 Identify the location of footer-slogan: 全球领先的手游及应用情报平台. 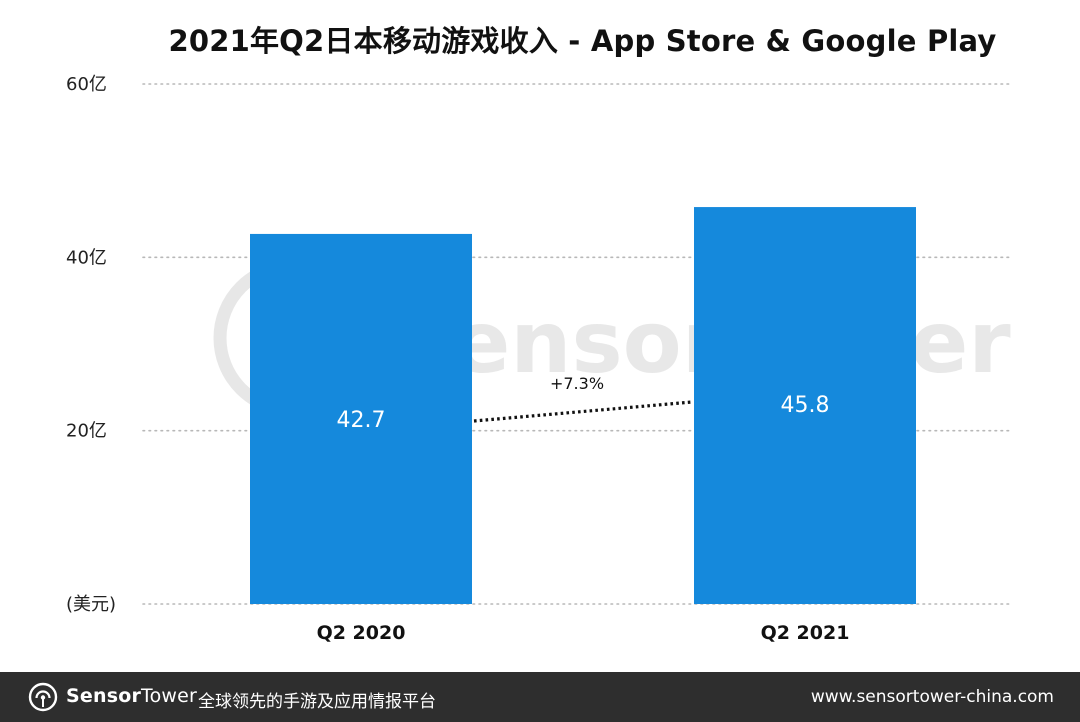
(317, 702).